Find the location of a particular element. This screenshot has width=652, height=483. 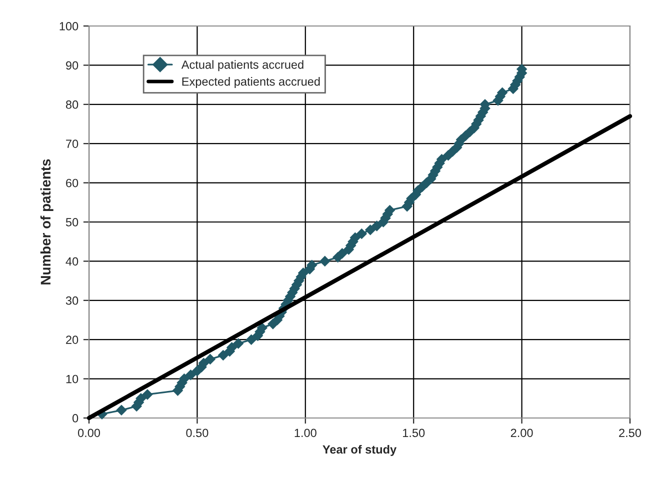

legend-label: Expected patients accrued is located at coordinates (251, 82).